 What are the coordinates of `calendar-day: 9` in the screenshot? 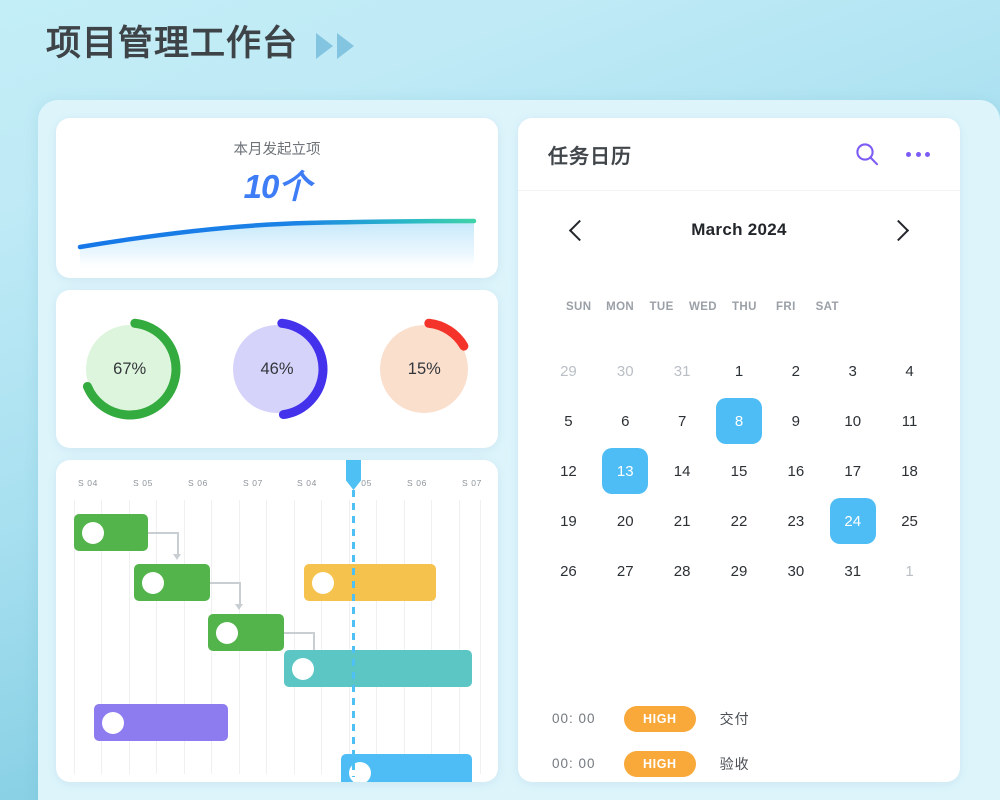 It's located at (795, 421).